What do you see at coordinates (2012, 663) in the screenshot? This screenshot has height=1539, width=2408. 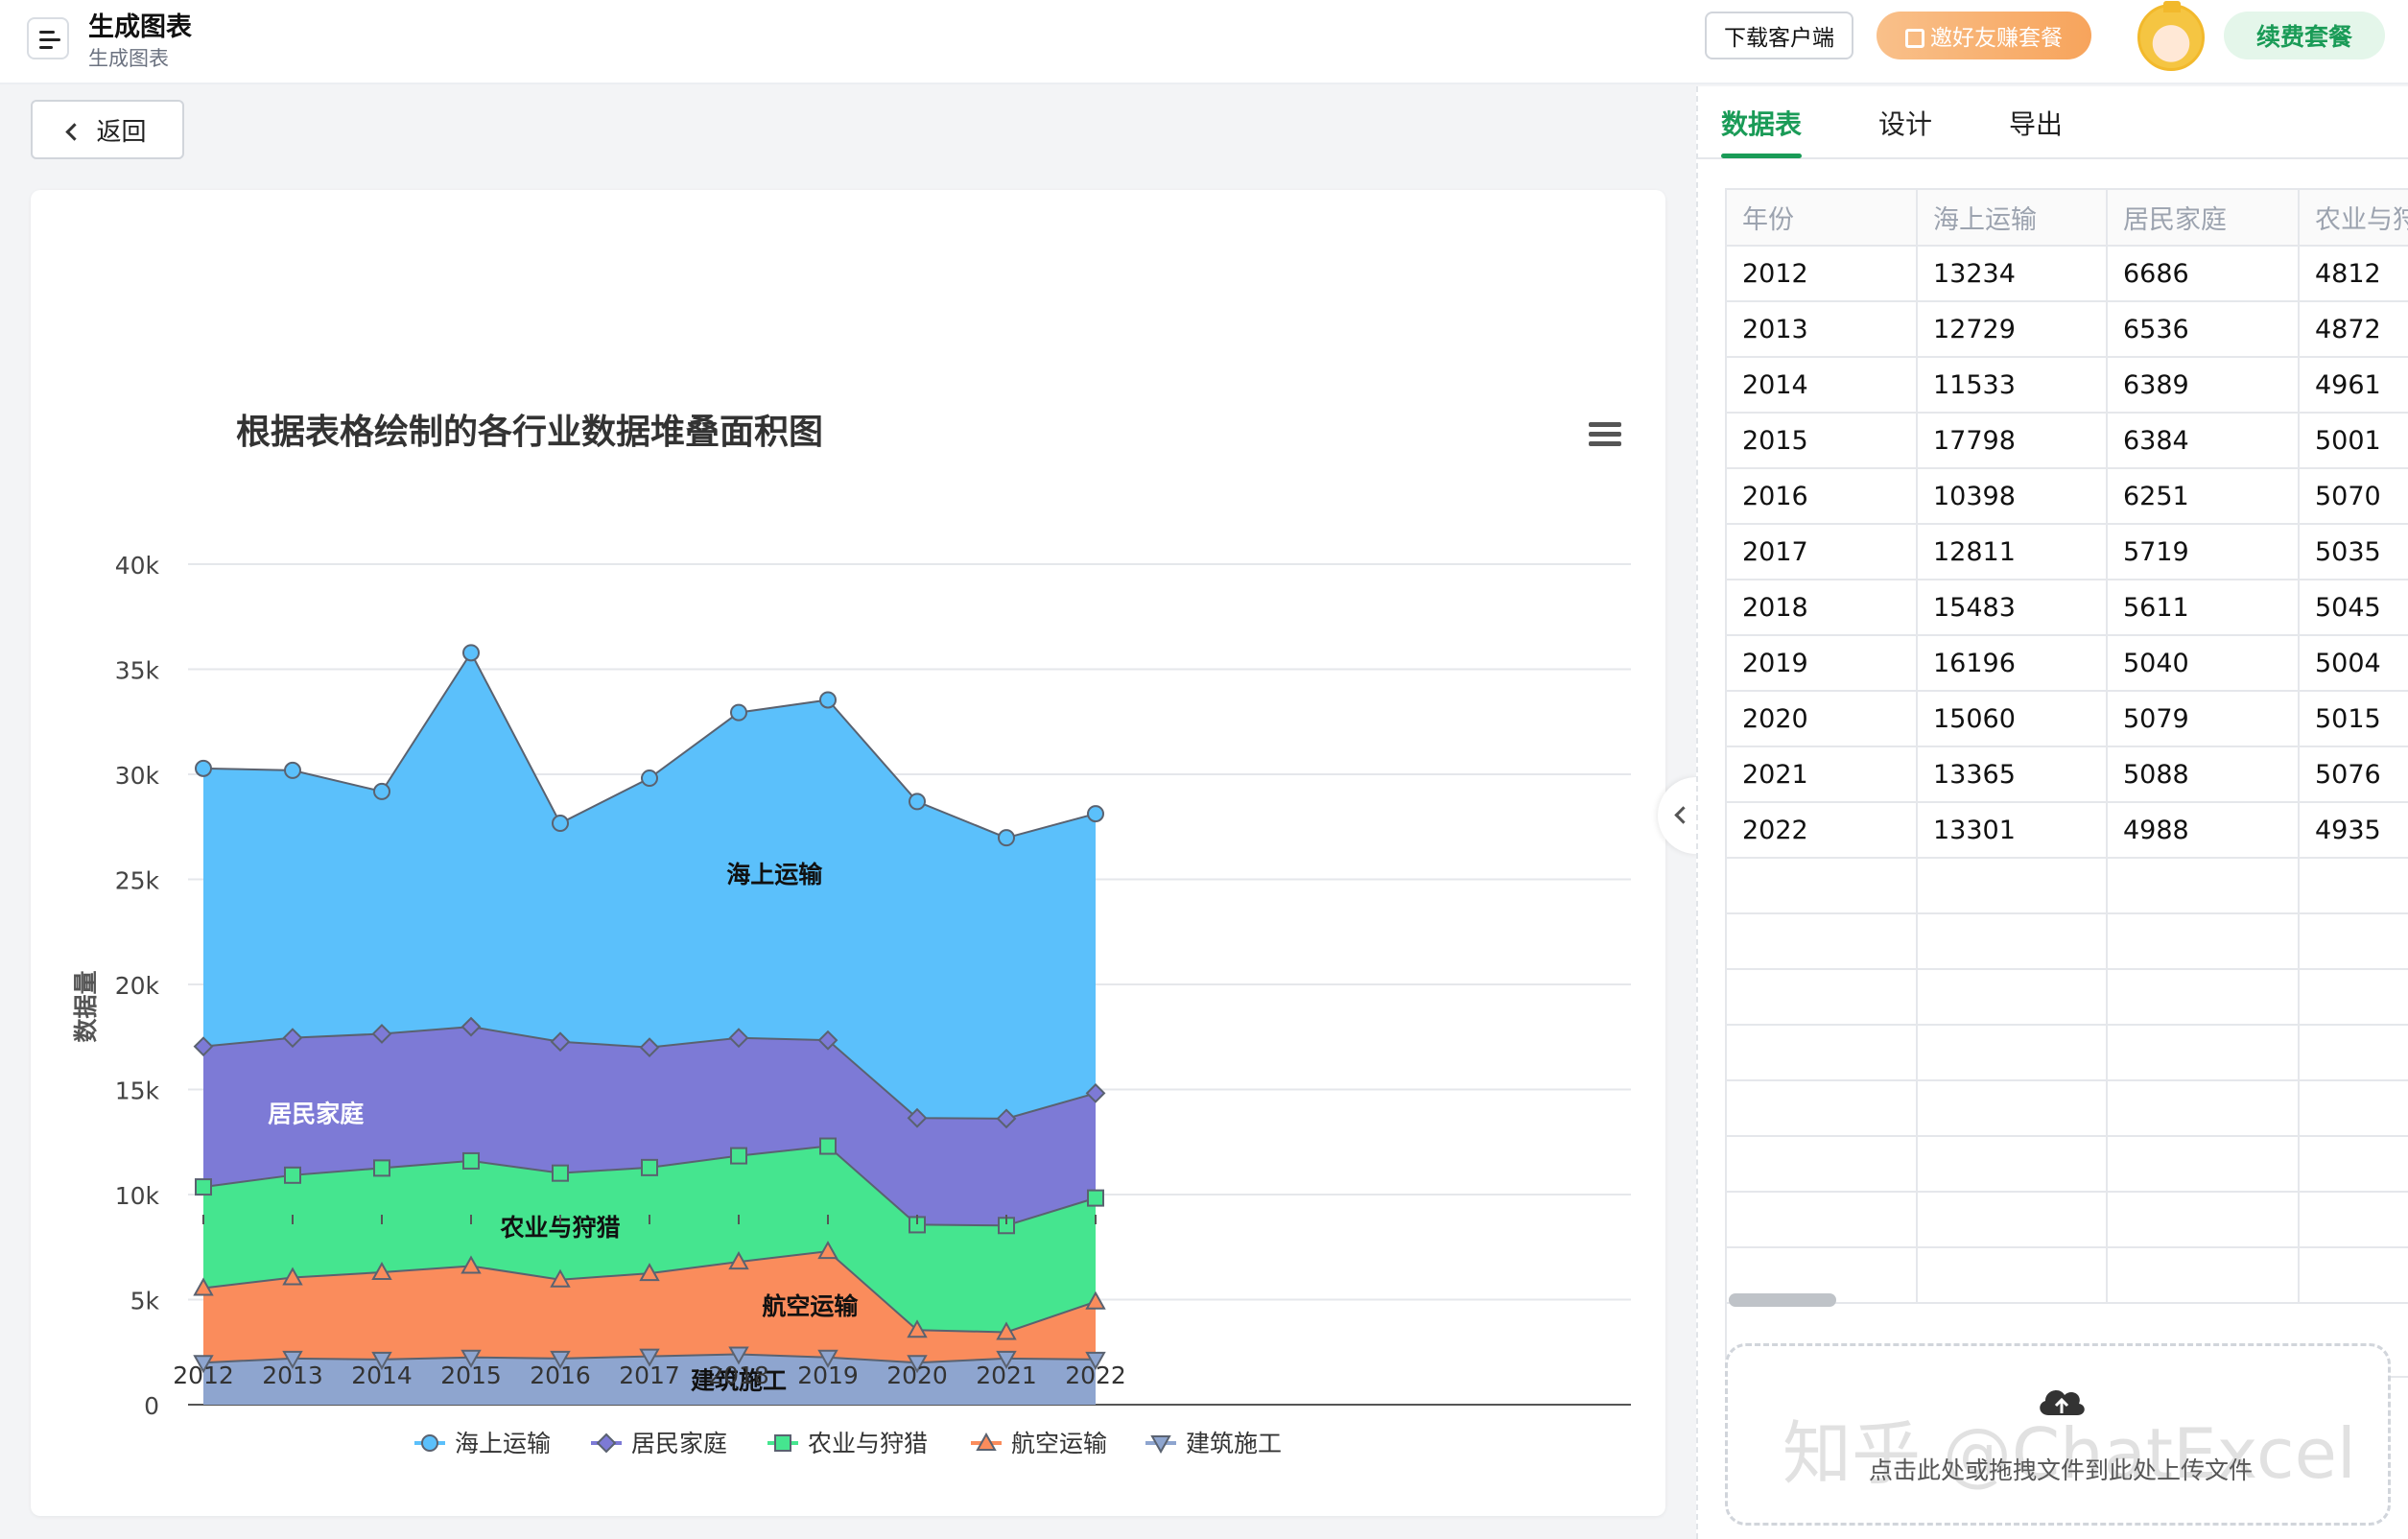 I see `table-cell: 16196` at bounding box center [2012, 663].